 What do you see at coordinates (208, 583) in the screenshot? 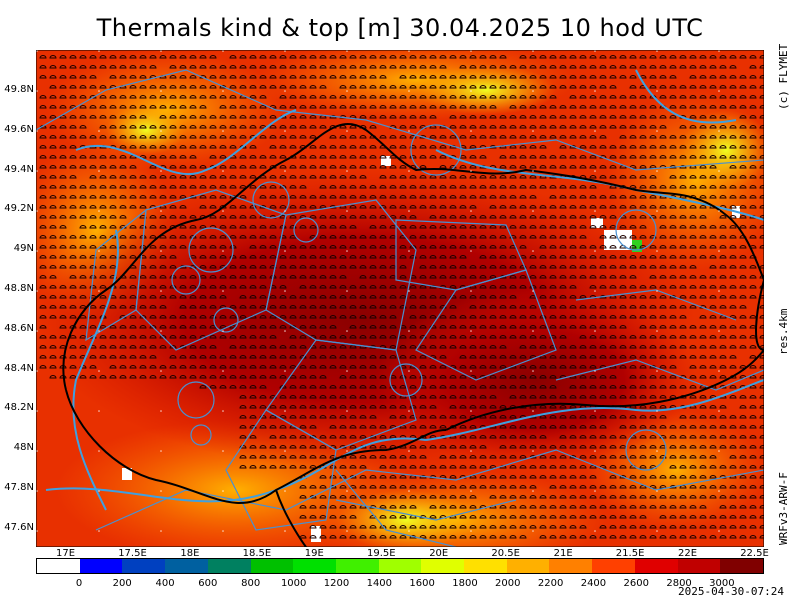
I see `colorbar-label: 600` at bounding box center [208, 583].